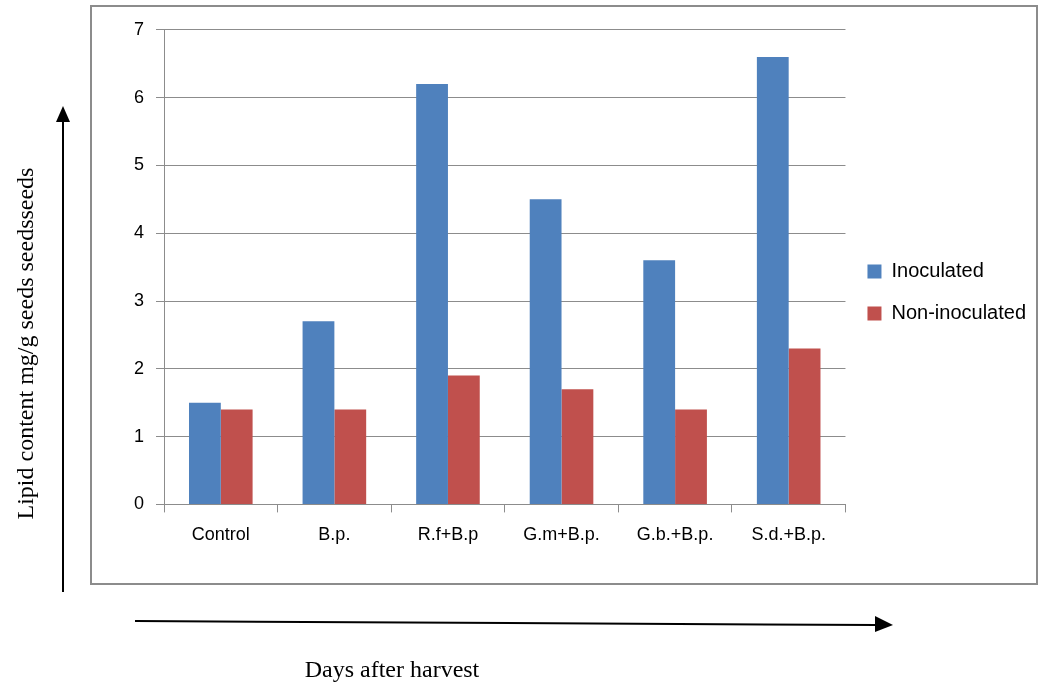 Image resolution: width=1042 pixels, height=691 pixels. I want to click on y-tick-label: 4, so click(139, 232).